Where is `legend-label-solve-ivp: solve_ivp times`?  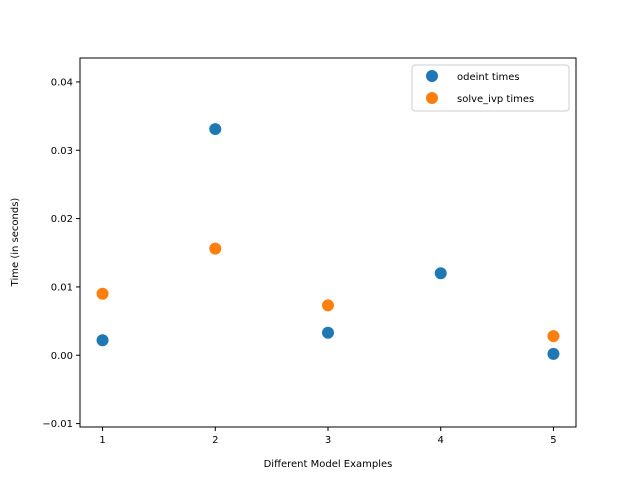
legend-label-solve-ivp: solve_ivp times is located at coordinates (495, 99).